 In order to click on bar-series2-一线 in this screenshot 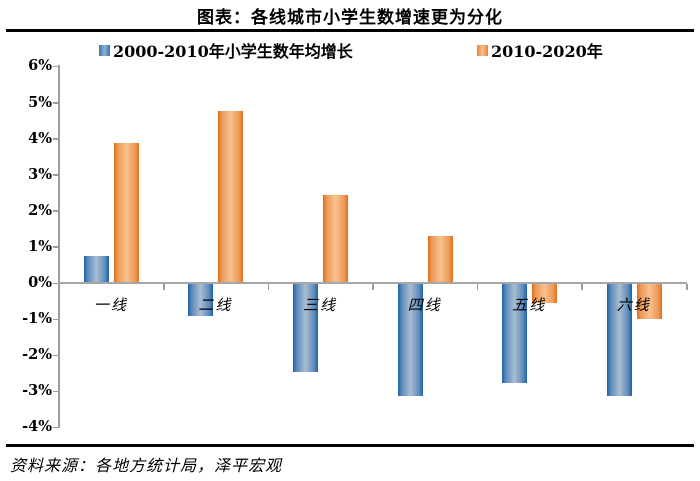, I will do `click(126, 212)`.